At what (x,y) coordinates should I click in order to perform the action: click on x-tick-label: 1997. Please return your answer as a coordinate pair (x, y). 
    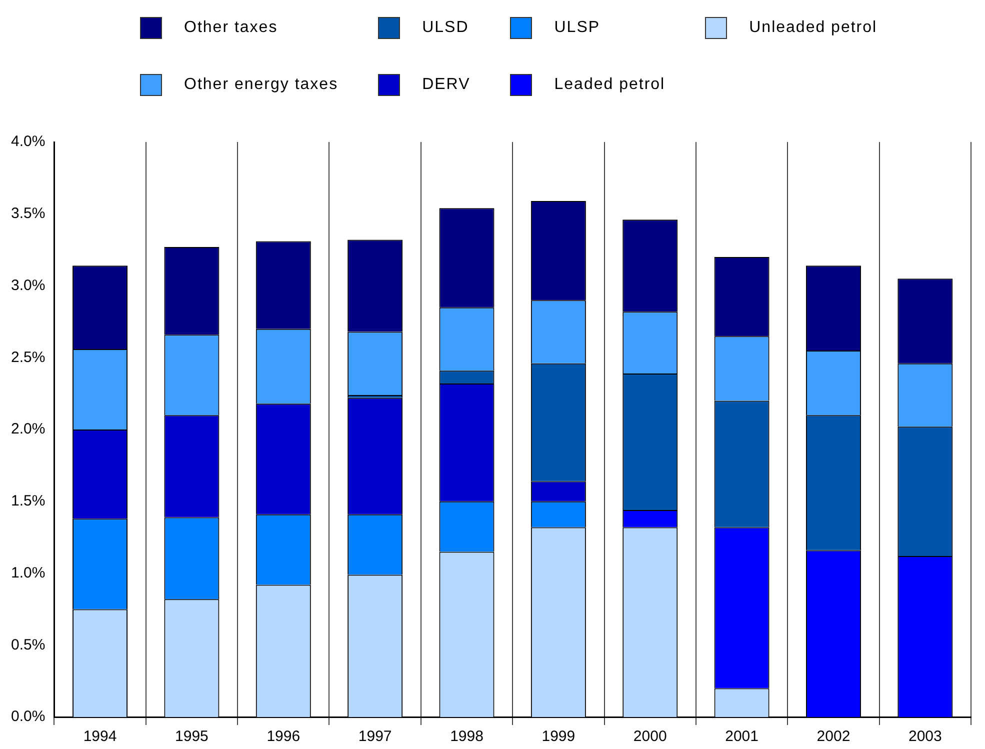
    Looking at the image, I should click on (375, 737).